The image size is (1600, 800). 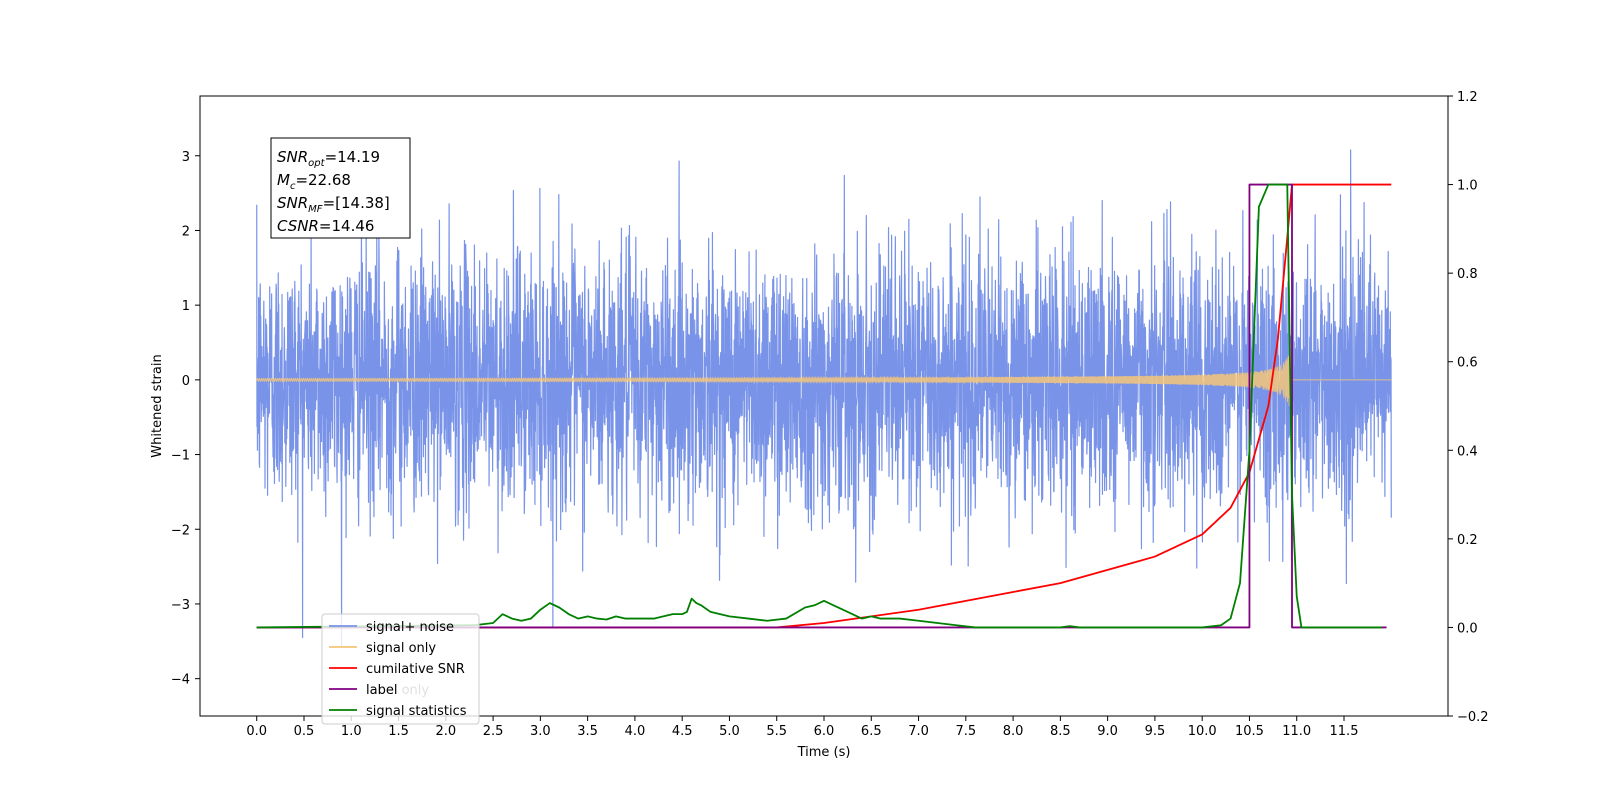 I want to click on y-tick-label: 1, so click(x=186, y=306).